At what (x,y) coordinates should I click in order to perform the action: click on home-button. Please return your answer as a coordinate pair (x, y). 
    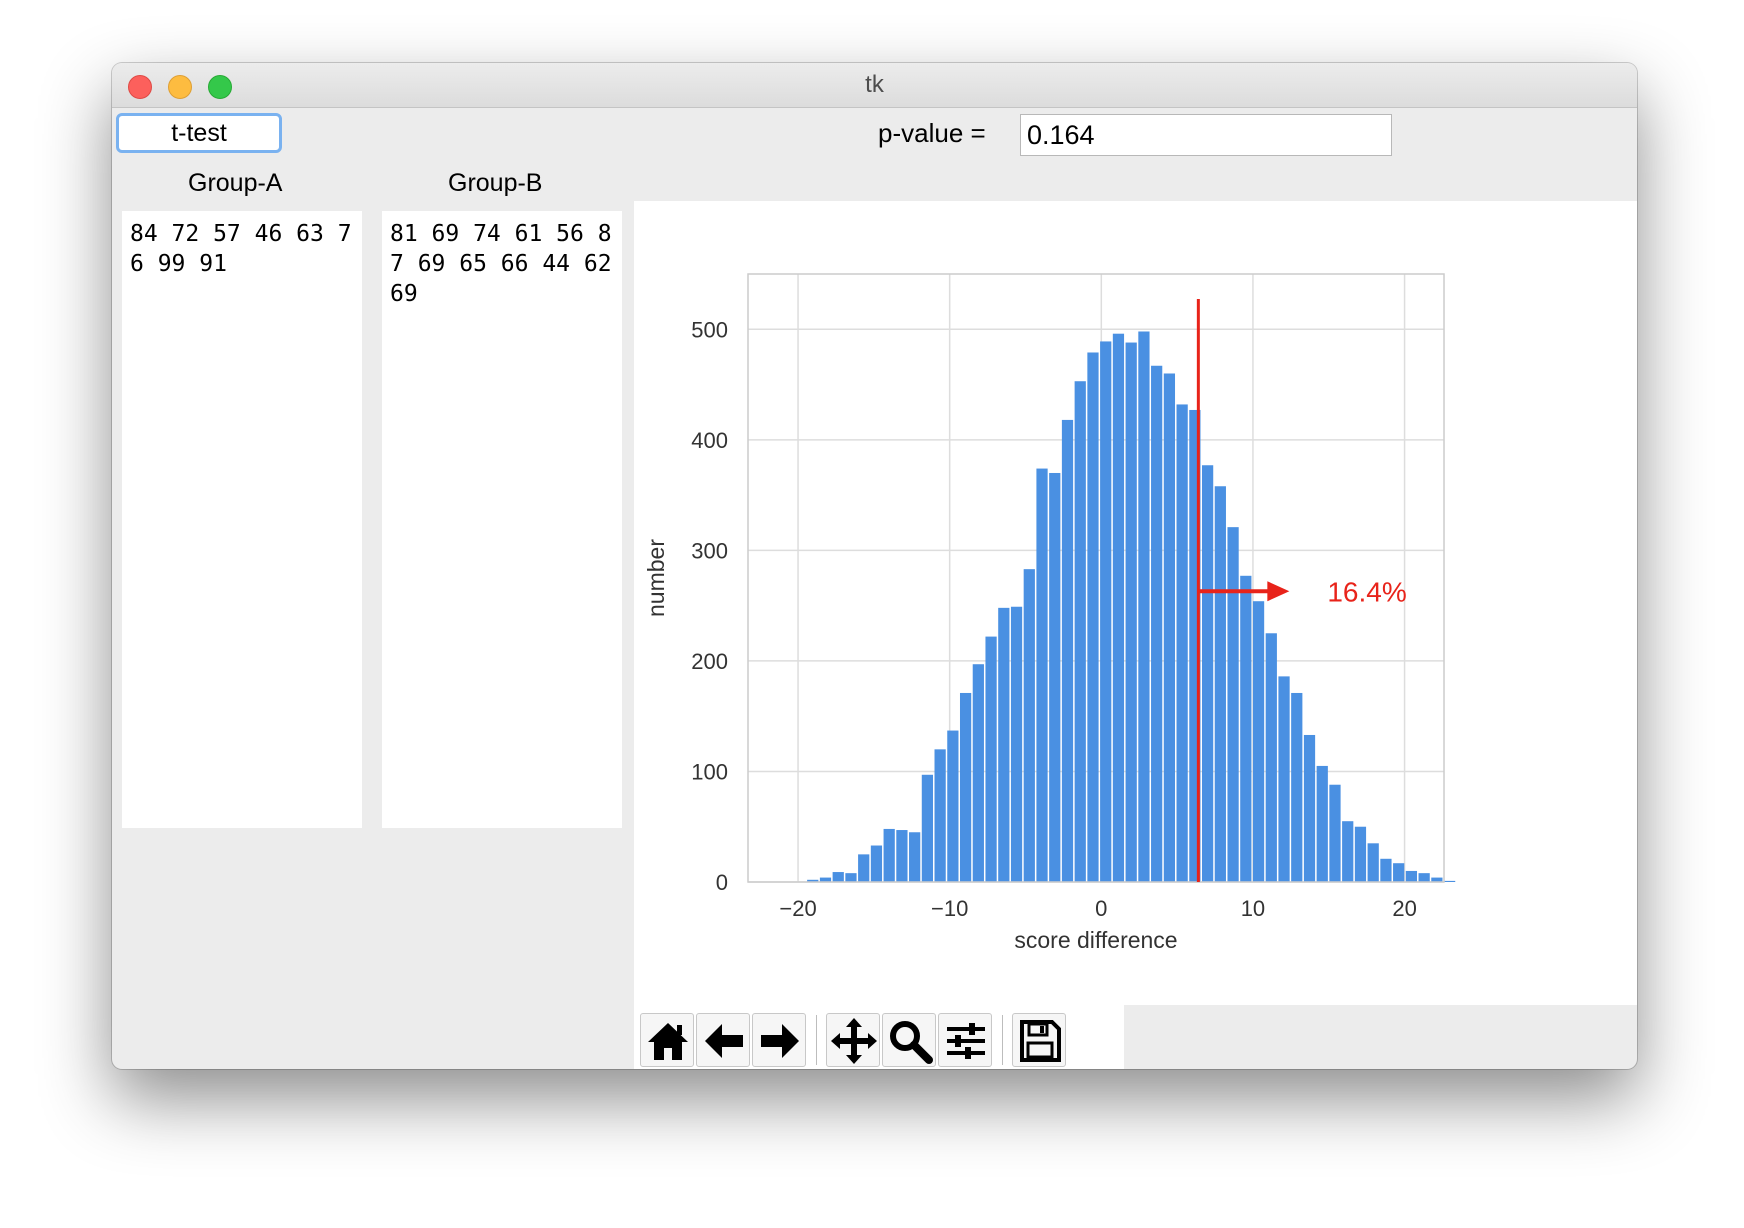
    Looking at the image, I should click on (667, 1040).